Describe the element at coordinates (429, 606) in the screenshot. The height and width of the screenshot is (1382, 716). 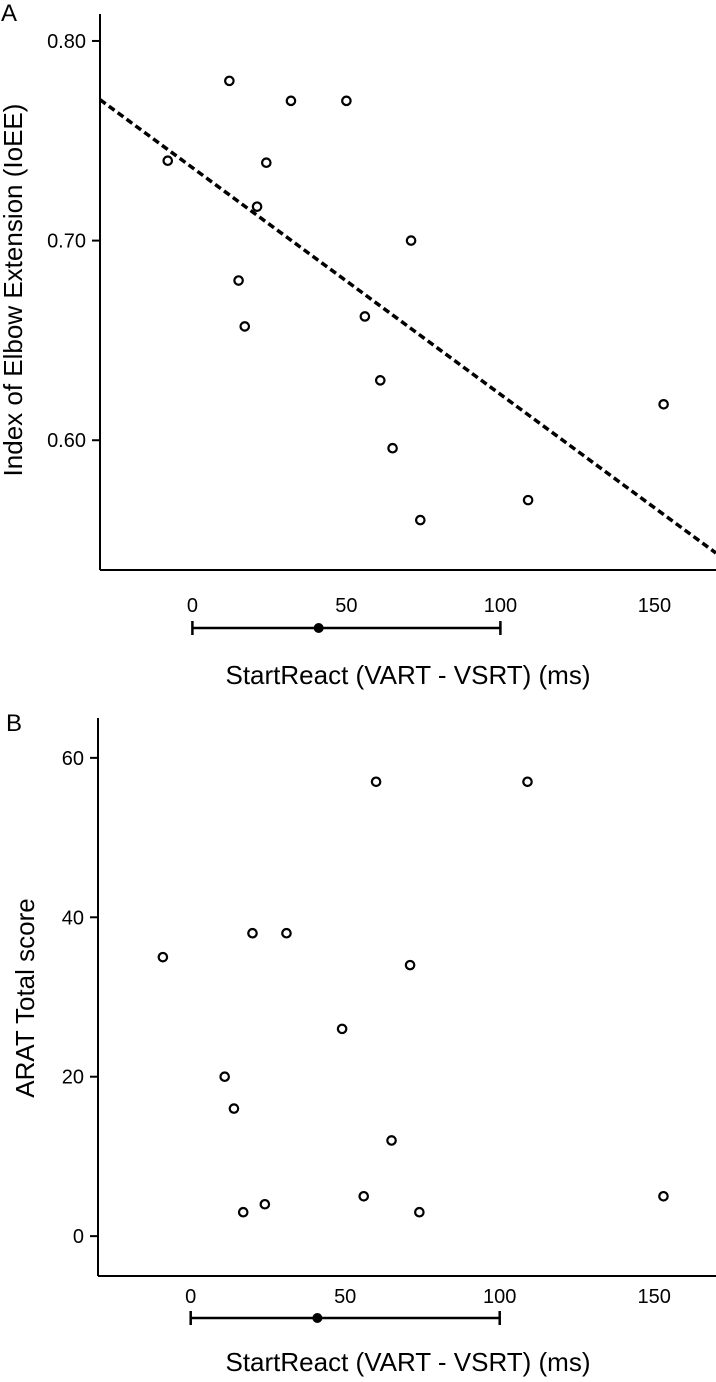
I see `panel-a-x-ticks: 0 50 100 150` at that location.